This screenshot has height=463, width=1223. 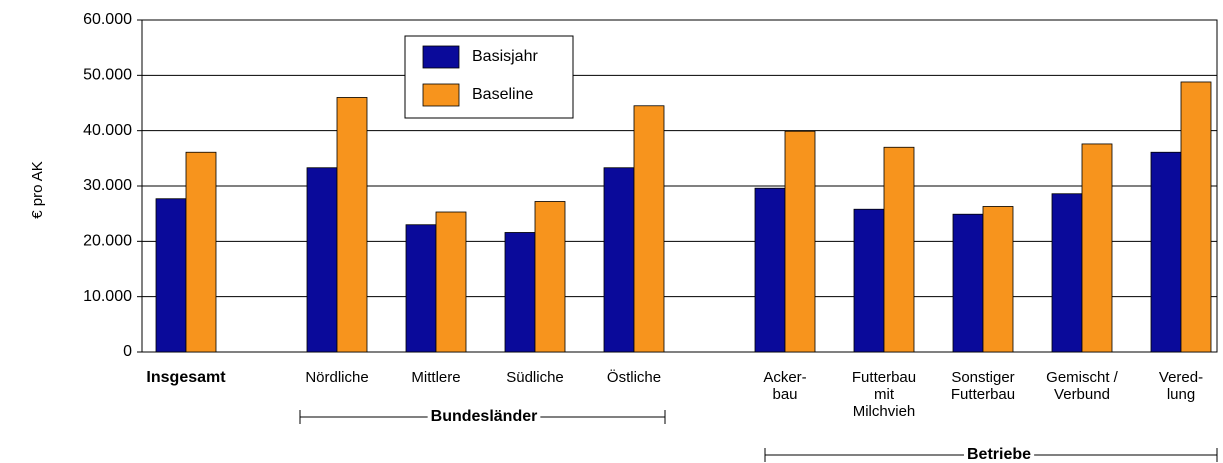 I want to click on group-label: Bundesländer, so click(x=484, y=416).